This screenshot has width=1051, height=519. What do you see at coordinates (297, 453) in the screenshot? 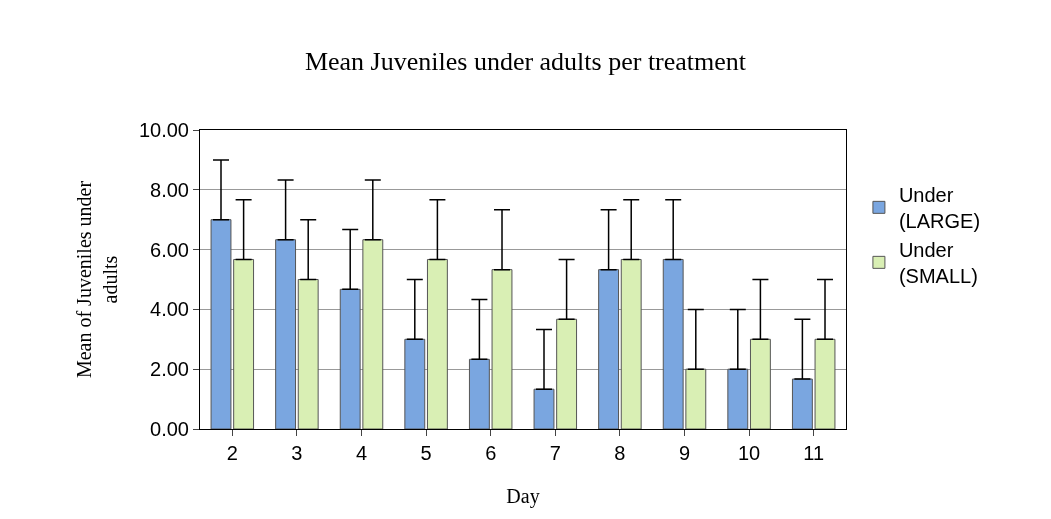
I see `x-tick-label: 3` at bounding box center [297, 453].